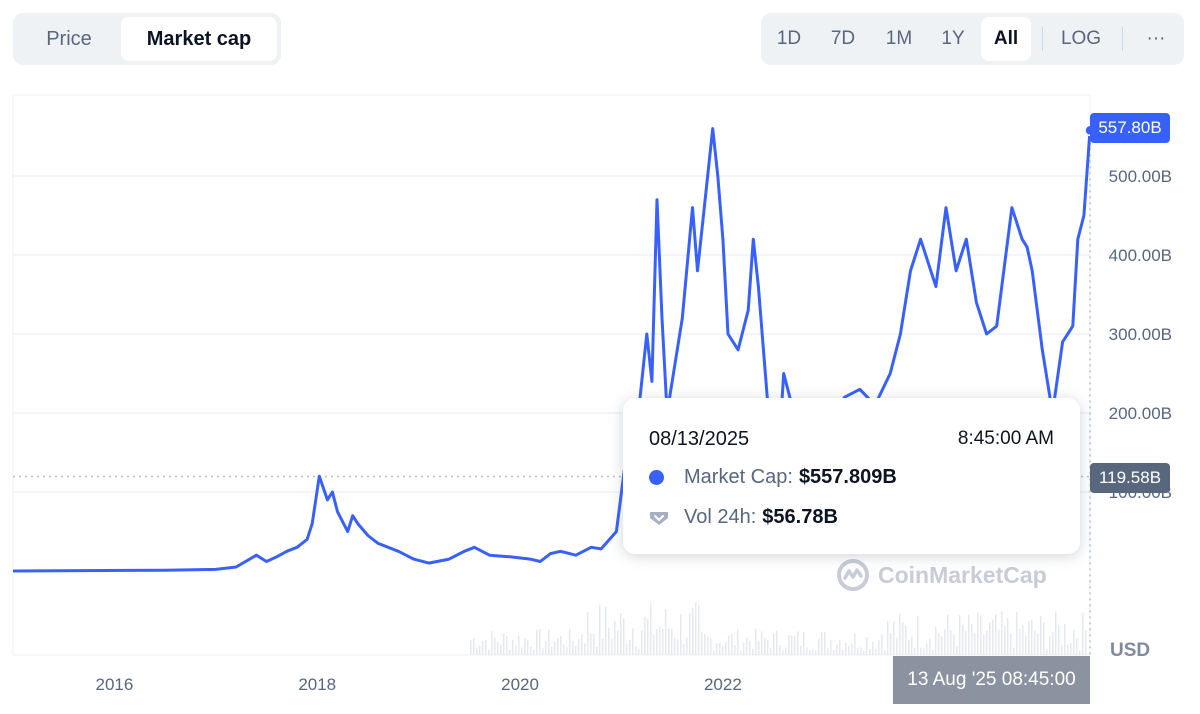  I want to click on y-tick-label: 200.00B, so click(1140, 413).